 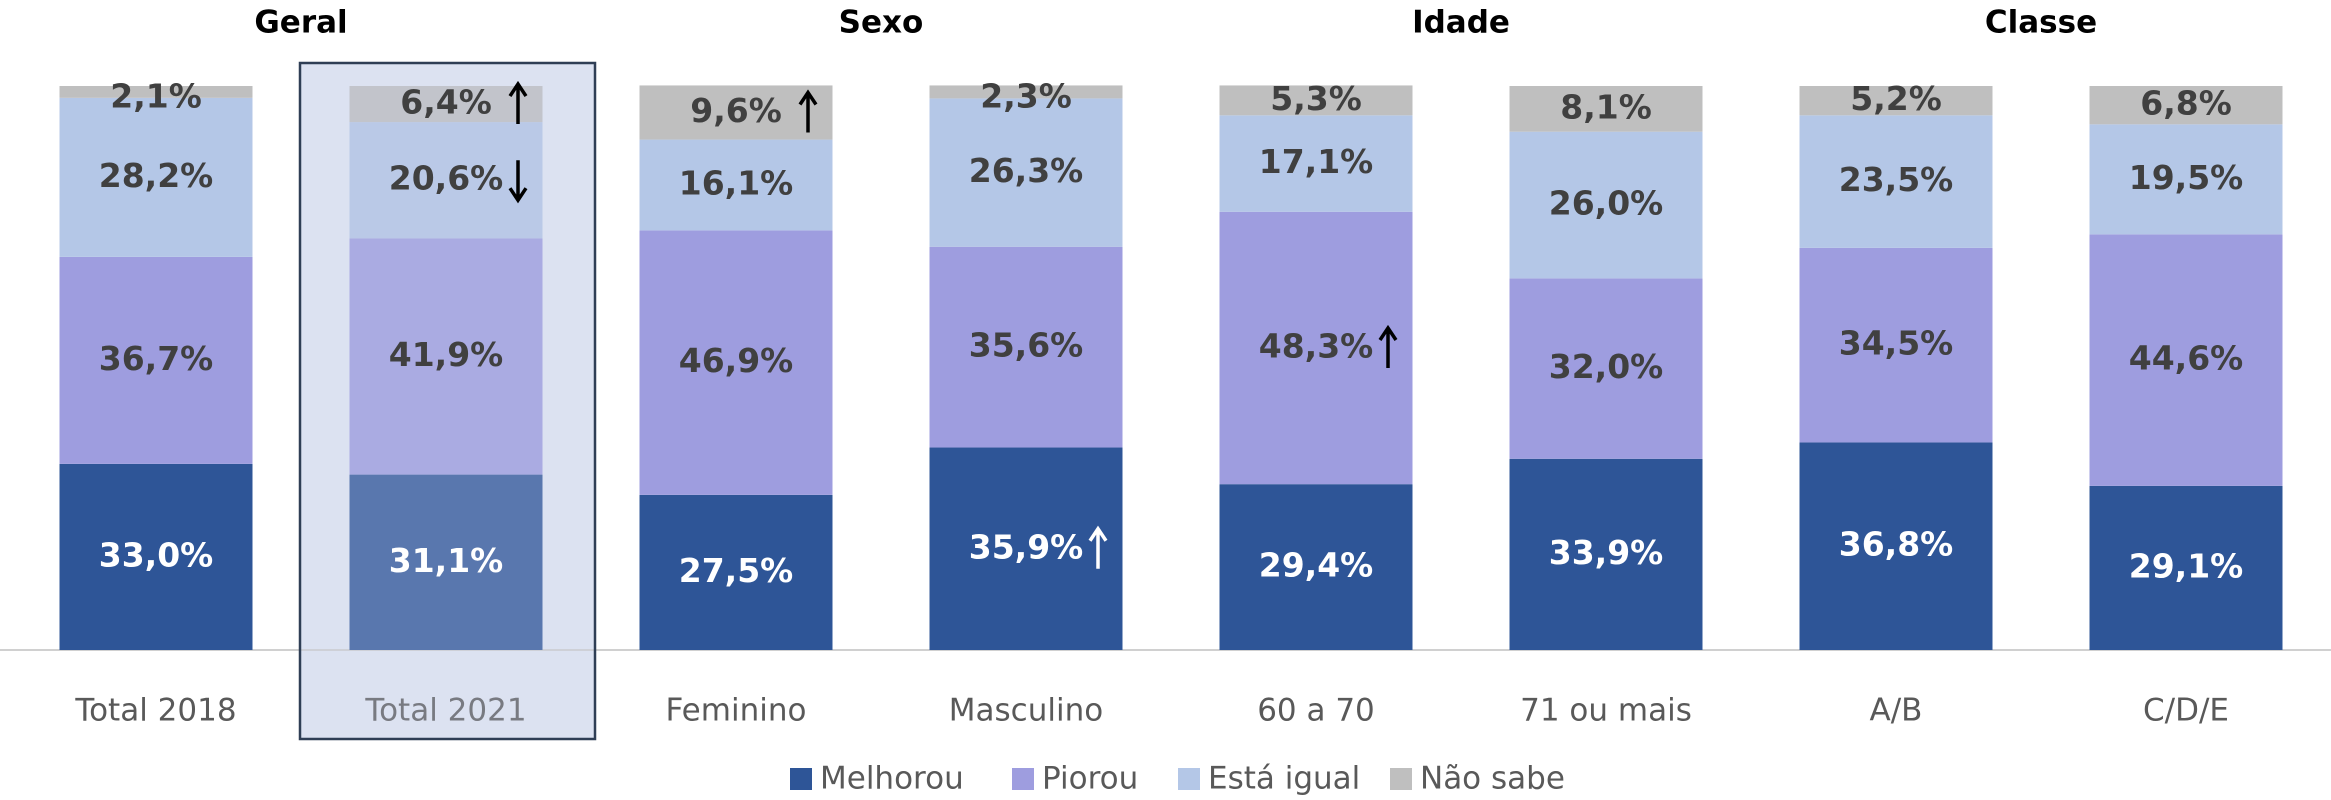 I want to click on value-label: 19,5%, so click(x=2186, y=177).